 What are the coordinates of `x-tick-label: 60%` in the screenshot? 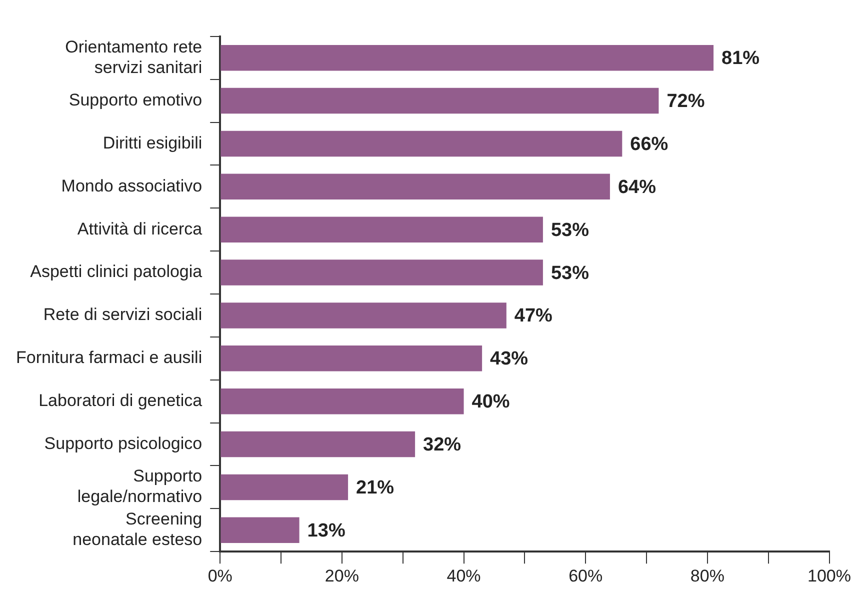 It's located at (585, 576).